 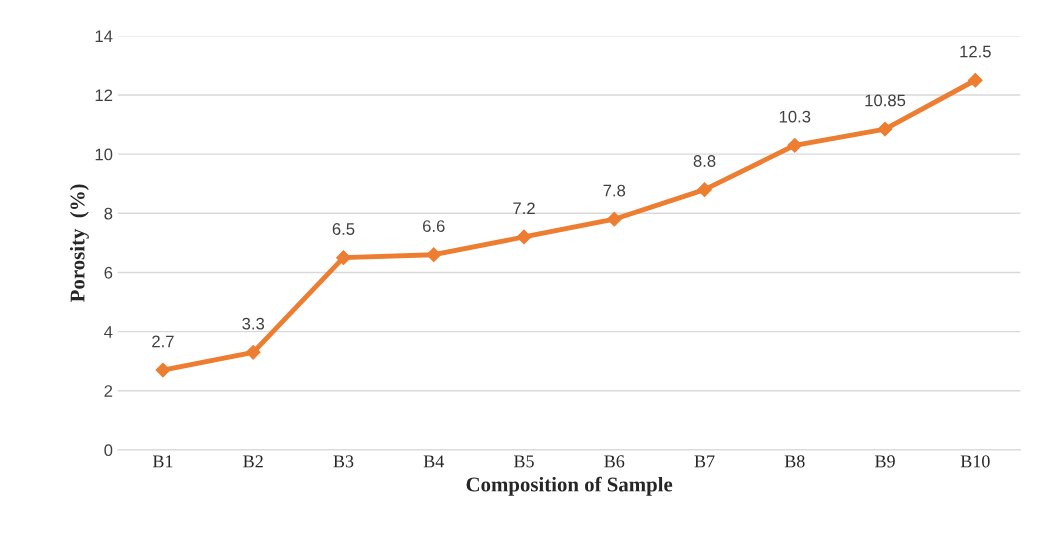 I want to click on data-label: 6.6, so click(x=434, y=226).